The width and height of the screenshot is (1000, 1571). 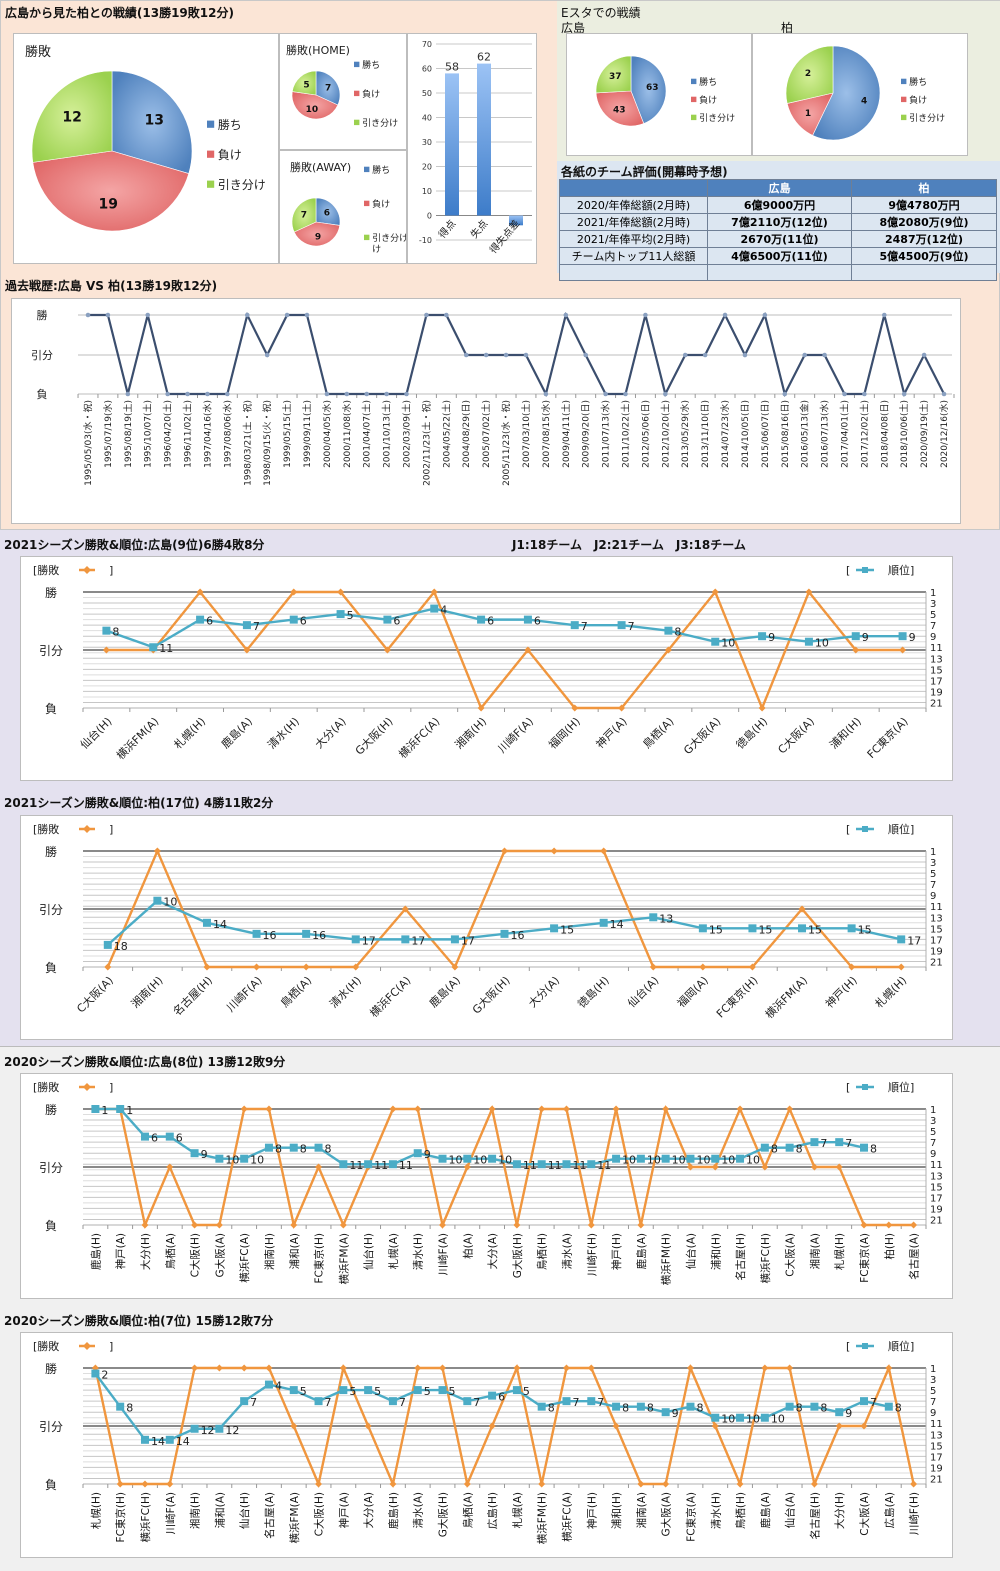 I want to click on legend-label: 負け, so click(x=230, y=155).